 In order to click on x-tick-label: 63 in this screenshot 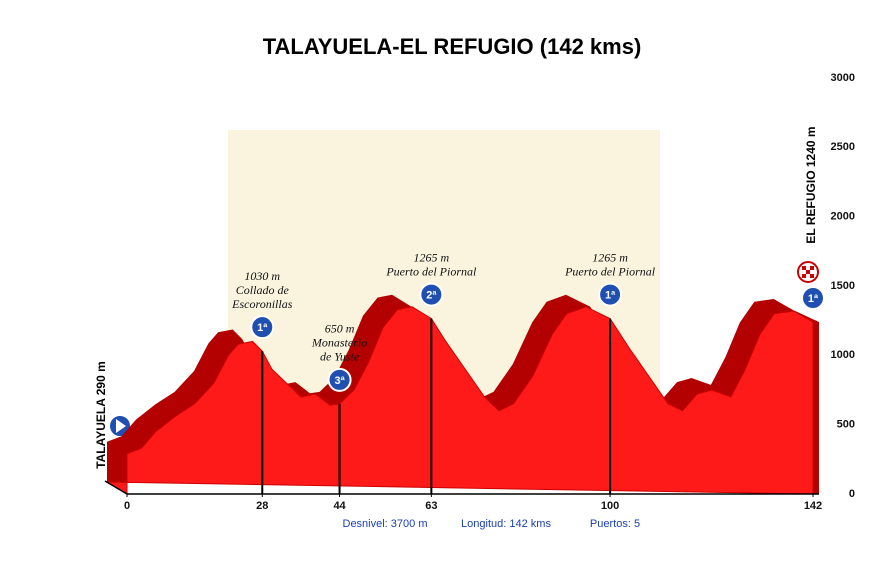, I will do `click(431, 506)`.